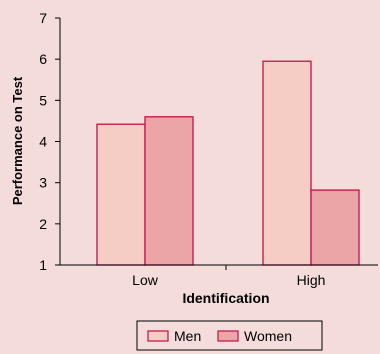  What do you see at coordinates (287, 163) in the screenshot?
I see `bar-men-high` at bounding box center [287, 163].